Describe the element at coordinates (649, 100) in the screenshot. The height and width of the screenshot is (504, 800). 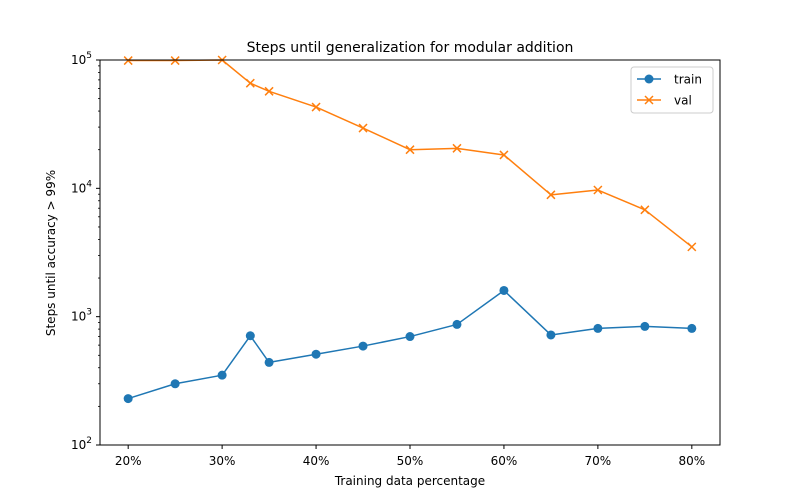
I see `legend-marker-val` at that location.